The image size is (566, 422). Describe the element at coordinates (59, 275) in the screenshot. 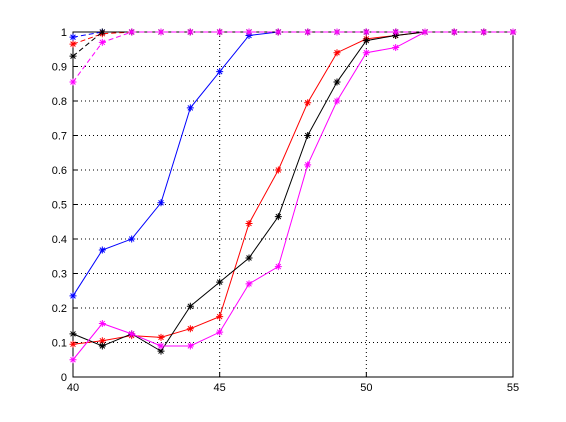

I see `y-tick-label: 0.3` at that location.